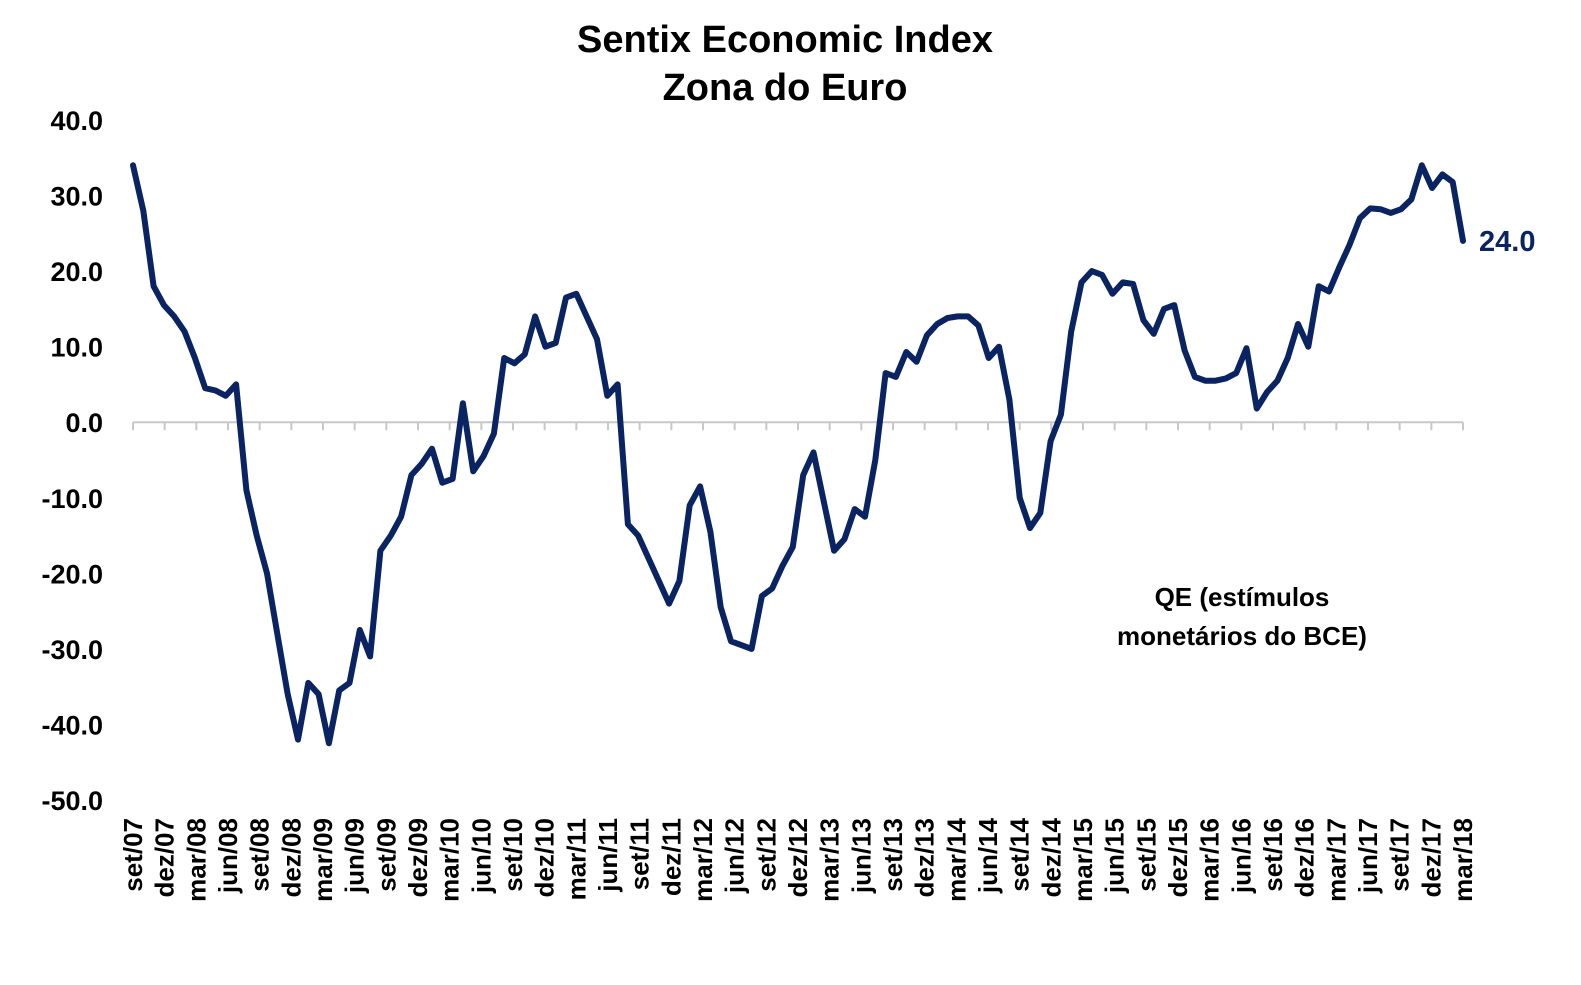 The width and height of the screenshot is (1581, 985). What do you see at coordinates (1431, 858) in the screenshot?
I see `x-tick-label: dez/17` at bounding box center [1431, 858].